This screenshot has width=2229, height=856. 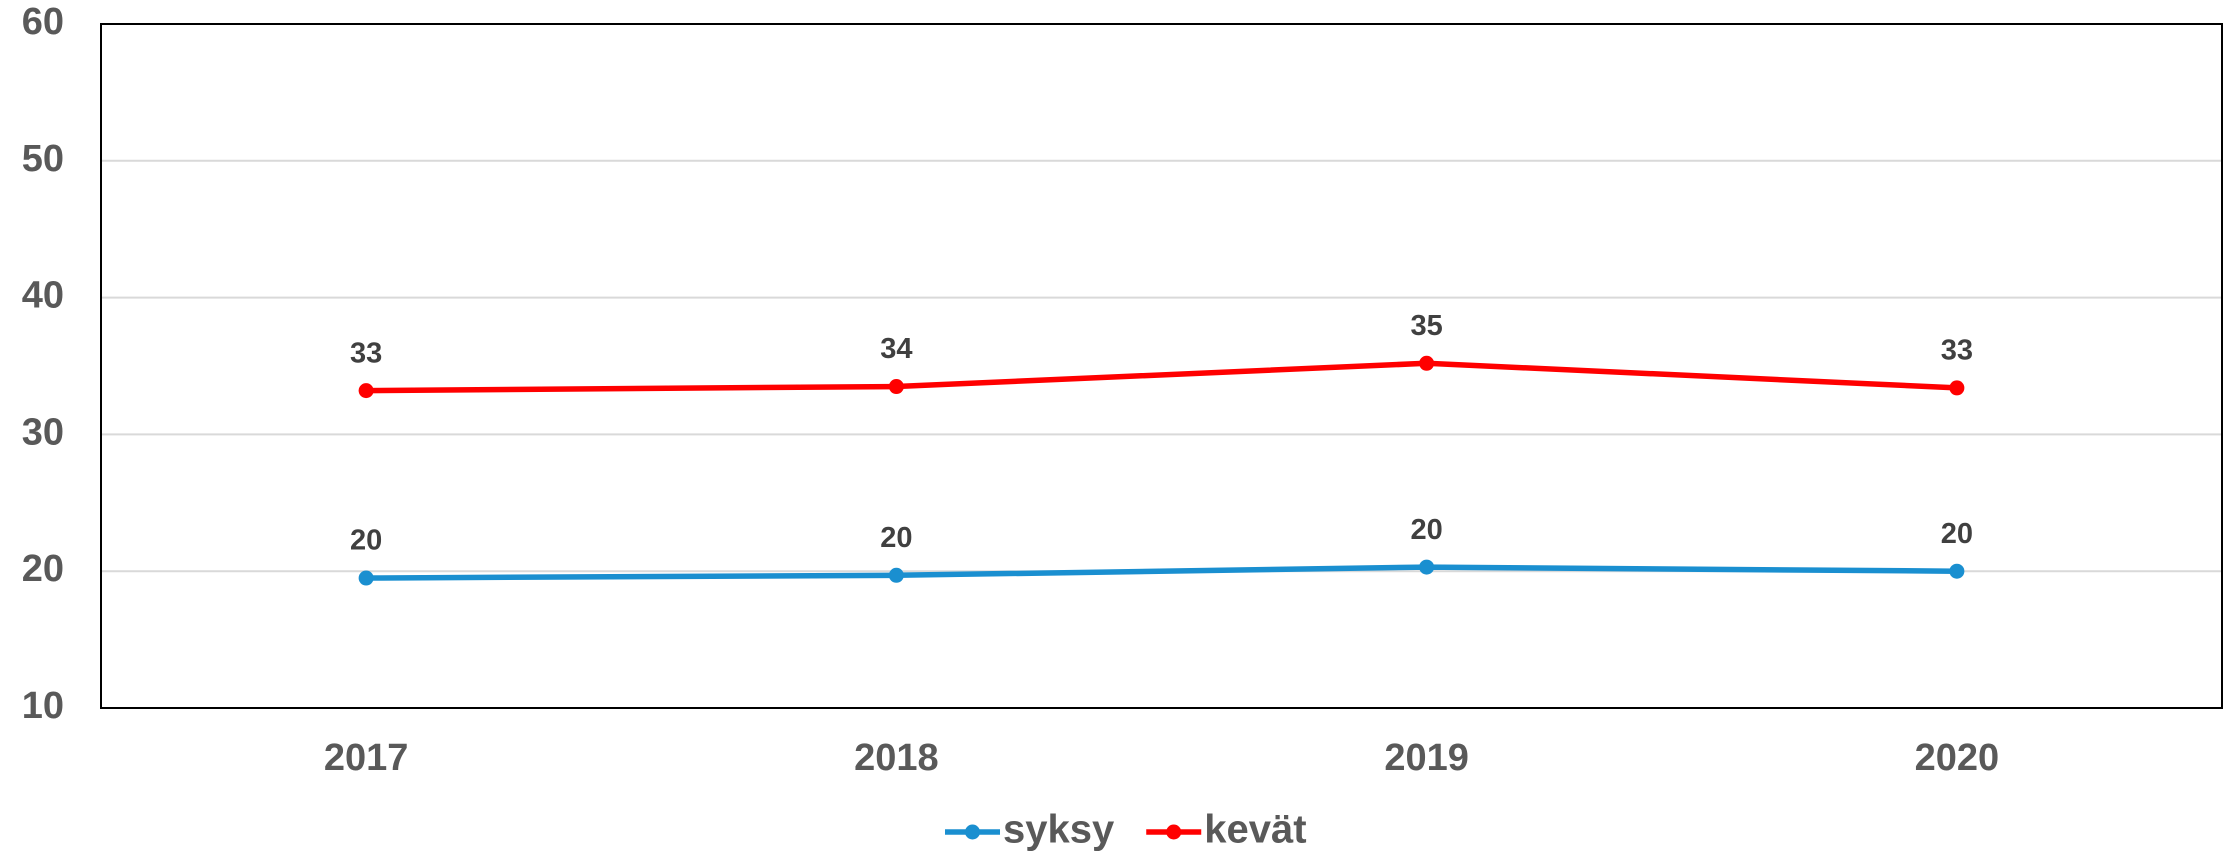 What do you see at coordinates (43, 432) in the screenshot?
I see `y-tick-label: 30` at bounding box center [43, 432].